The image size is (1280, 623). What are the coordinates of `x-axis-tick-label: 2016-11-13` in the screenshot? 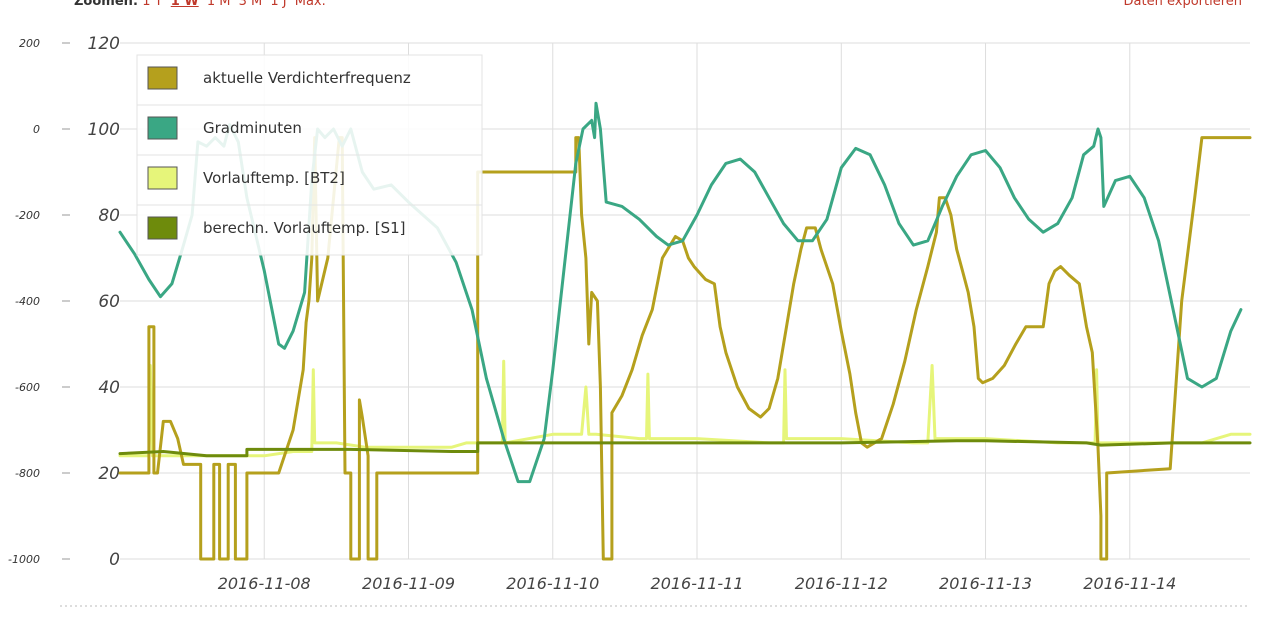 It's located at (985, 583).